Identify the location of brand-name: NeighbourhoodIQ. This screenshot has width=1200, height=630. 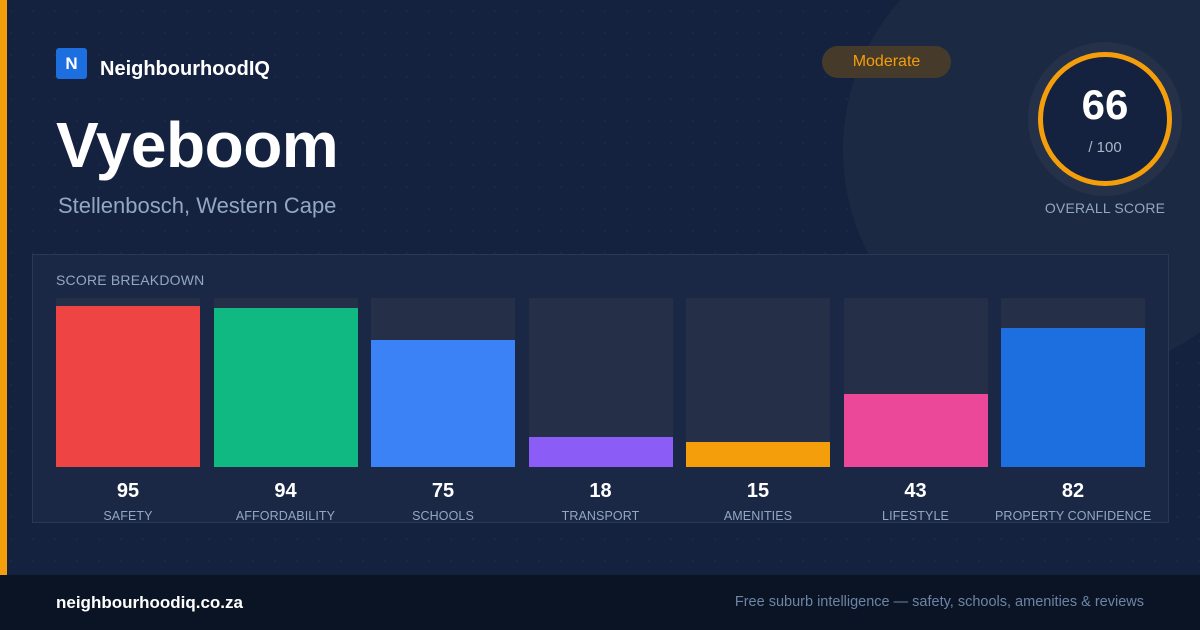
(185, 69).